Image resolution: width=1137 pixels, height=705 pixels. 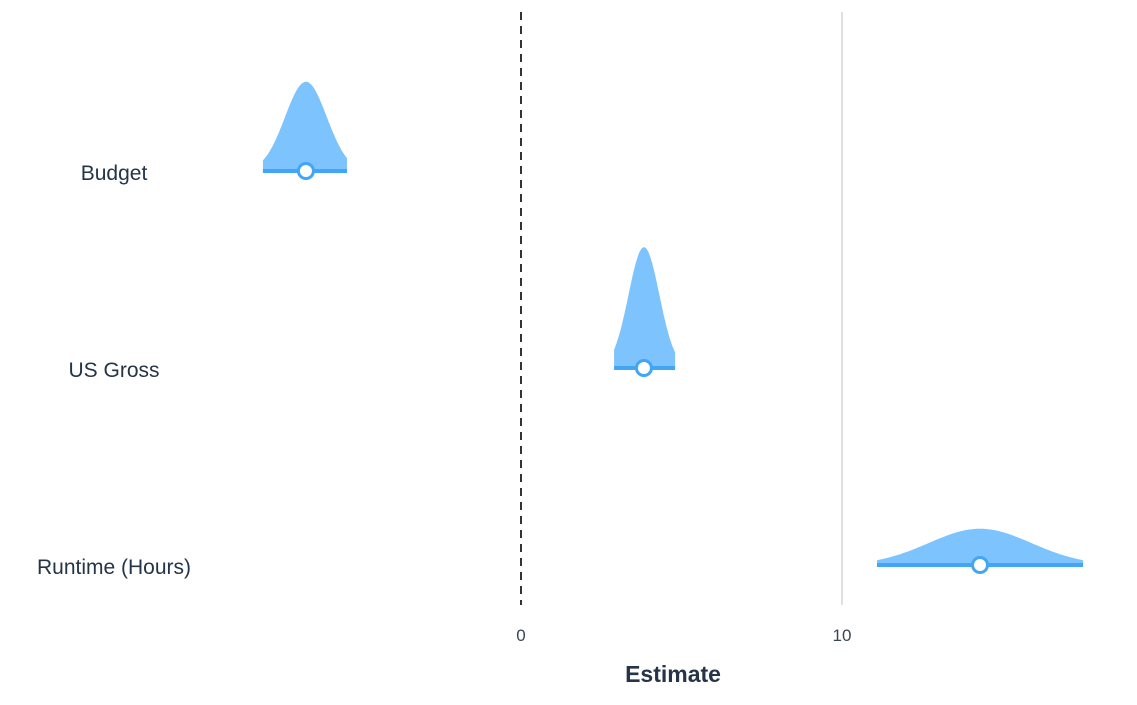 What do you see at coordinates (114, 173) in the screenshot?
I see `row-label: Budget` at bounding box center [114, 173].